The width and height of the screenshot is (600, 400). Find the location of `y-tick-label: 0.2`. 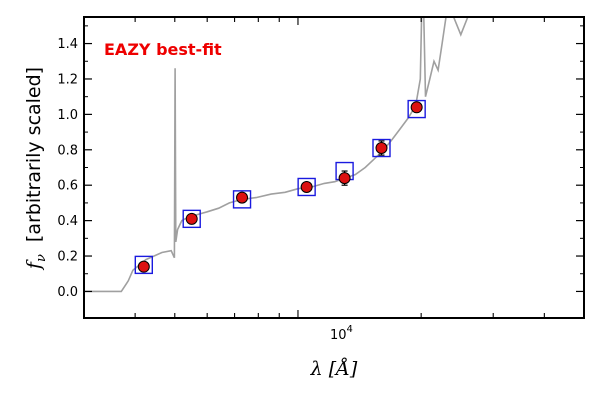

y-tick-label: 0.2 is located at coordinates (67, 257).